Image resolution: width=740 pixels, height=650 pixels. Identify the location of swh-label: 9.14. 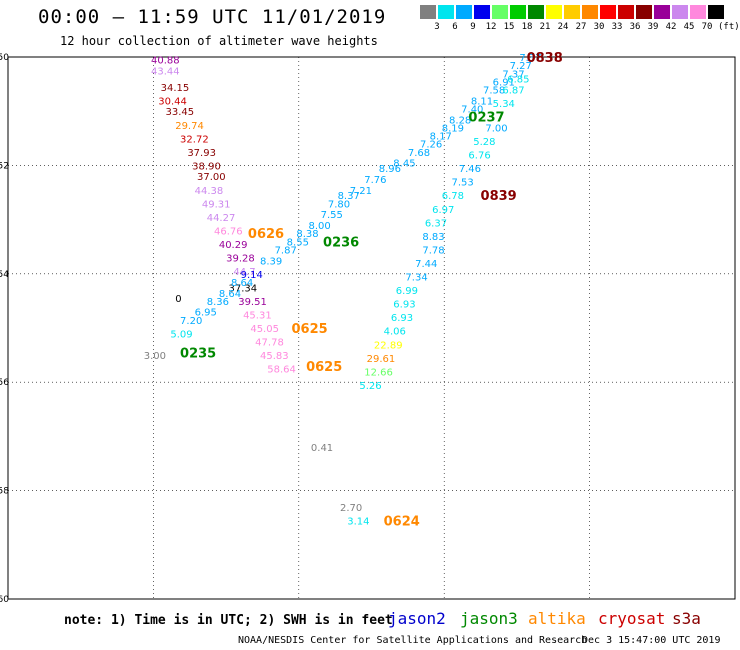
(252, 275).